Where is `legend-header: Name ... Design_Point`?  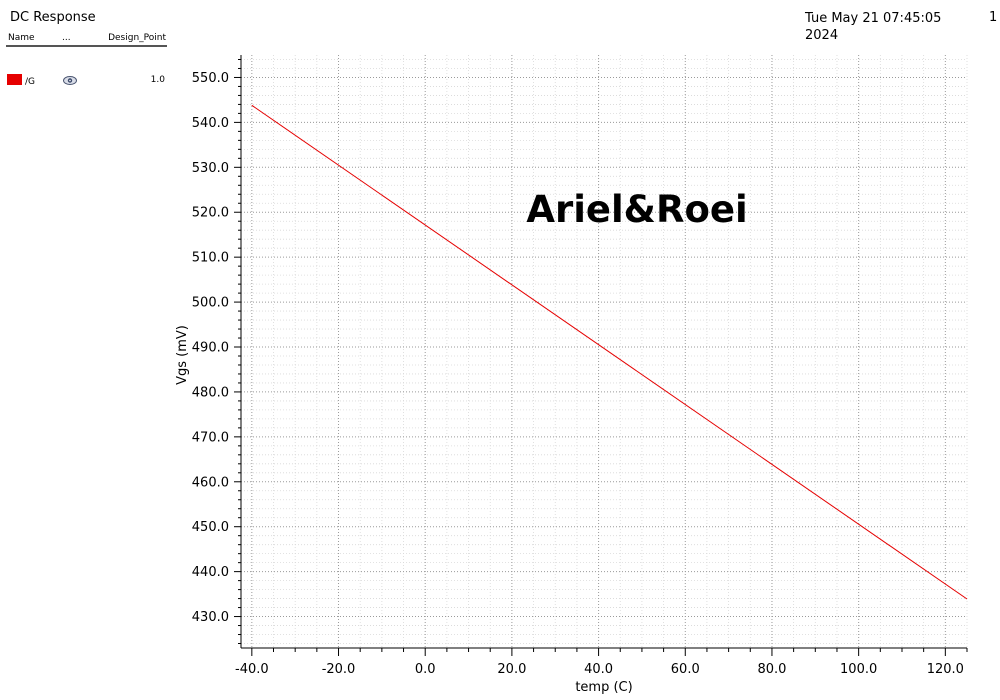 legend-header: Name ... Design_Point is located at coordinates (86, 40).